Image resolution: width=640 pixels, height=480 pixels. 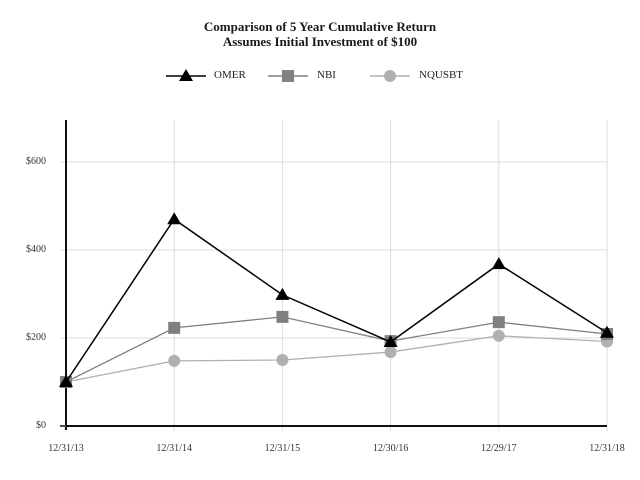 I want to click on legend-label-omer: OMER, so click(x=230, y=75).